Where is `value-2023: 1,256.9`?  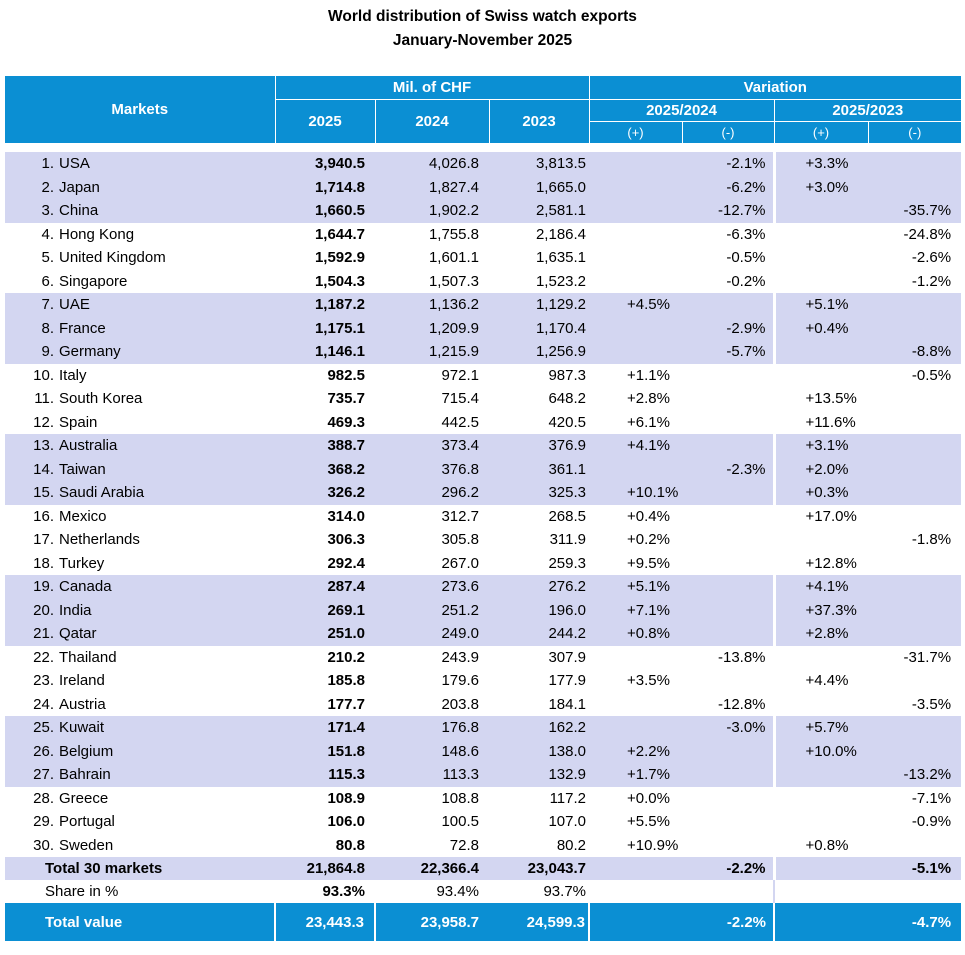 value-2023: 1,256.9 is located at coordinates (539, 352).